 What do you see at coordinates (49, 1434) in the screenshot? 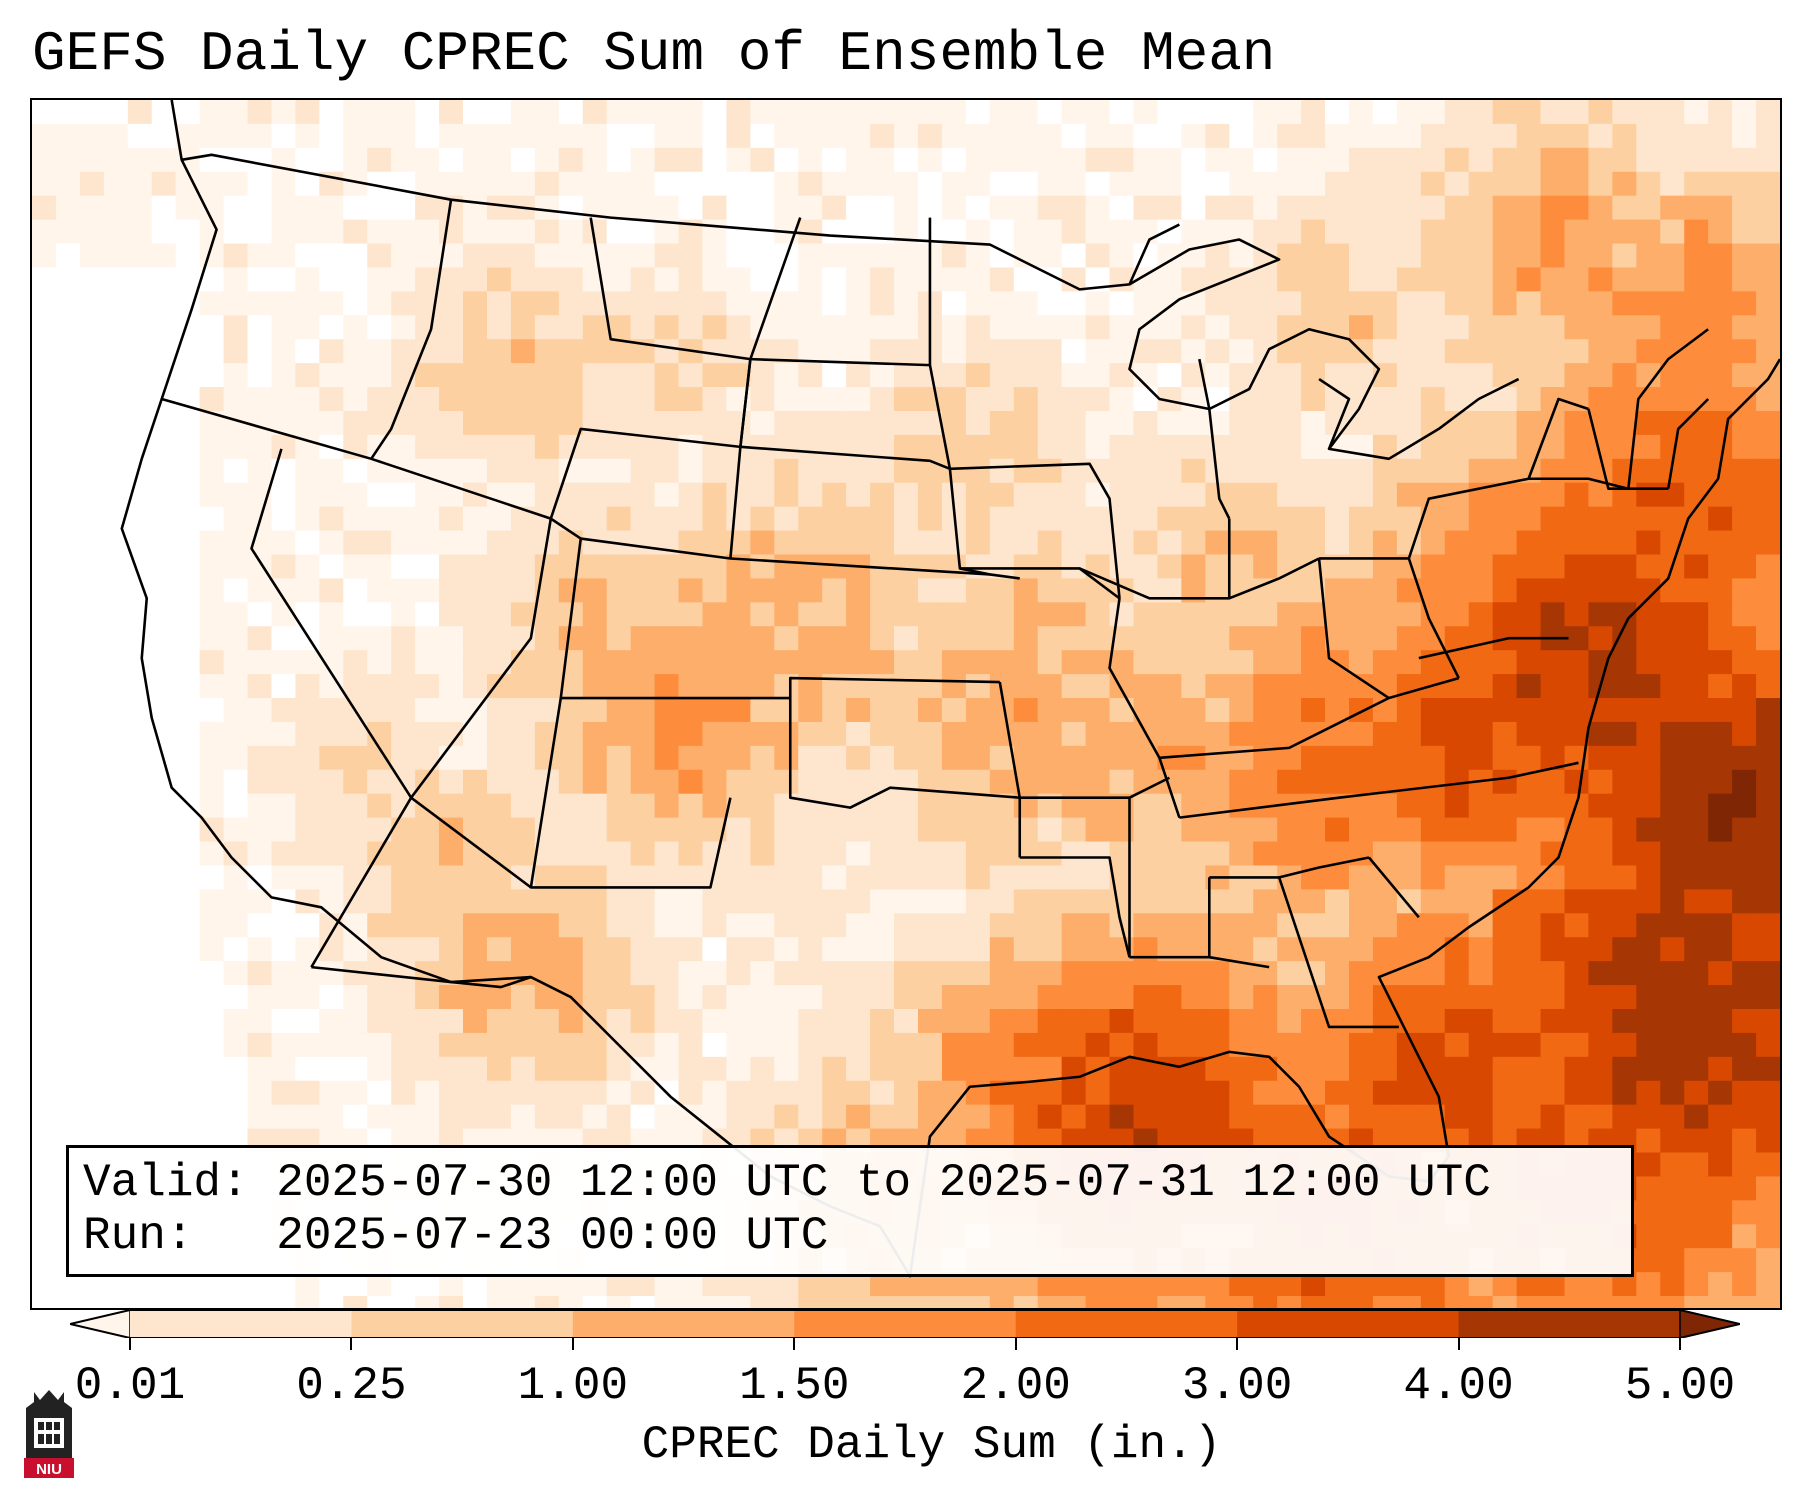
I see `niu-logo: NIU` at bounding box center [49, 1434].